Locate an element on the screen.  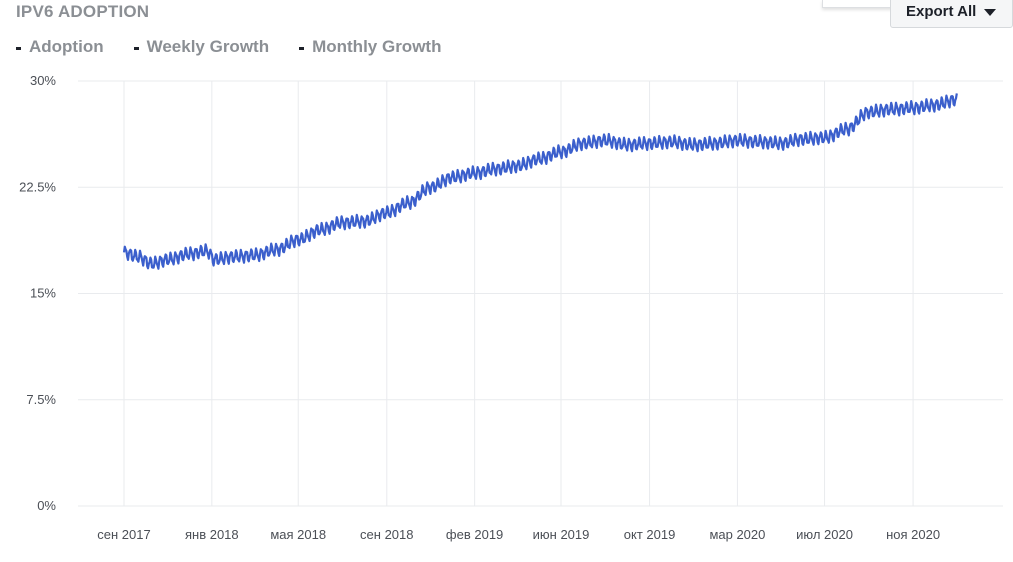
chart-legend: Adoption Weekly Growth Monthly Growth is located at coordinates (228, 47).